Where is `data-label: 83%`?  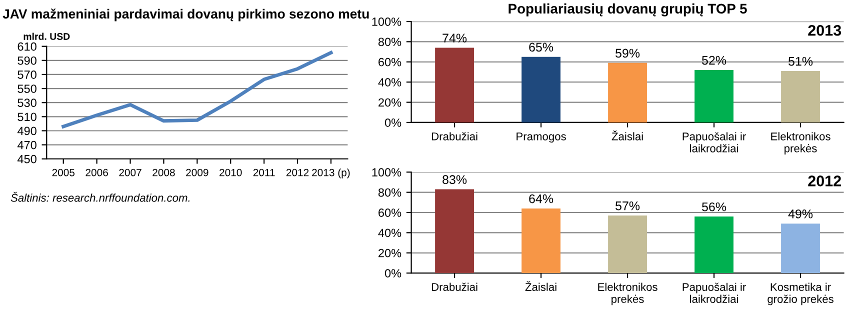 data-label: 83% is located at coordinates (454, 179).